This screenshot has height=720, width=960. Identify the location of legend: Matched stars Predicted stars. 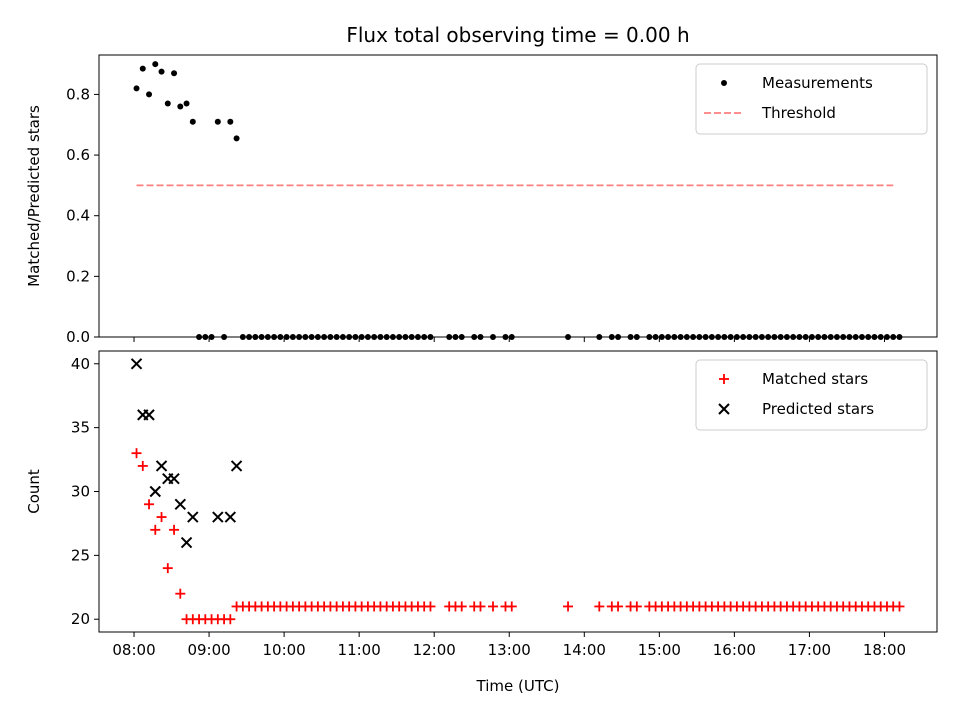
(811, 395).